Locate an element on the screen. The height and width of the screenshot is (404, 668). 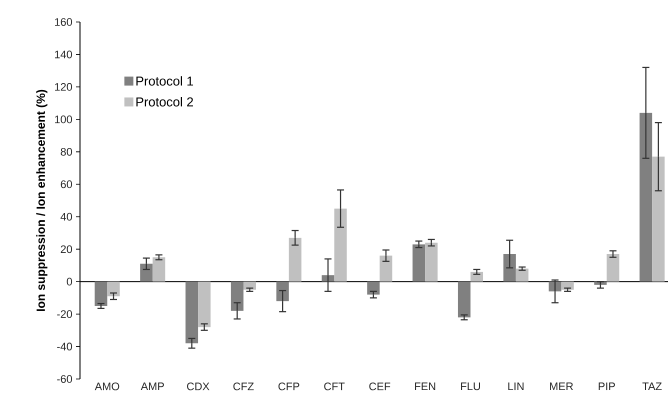
x-tick-label: CDX is located at coordinates (198, 386).